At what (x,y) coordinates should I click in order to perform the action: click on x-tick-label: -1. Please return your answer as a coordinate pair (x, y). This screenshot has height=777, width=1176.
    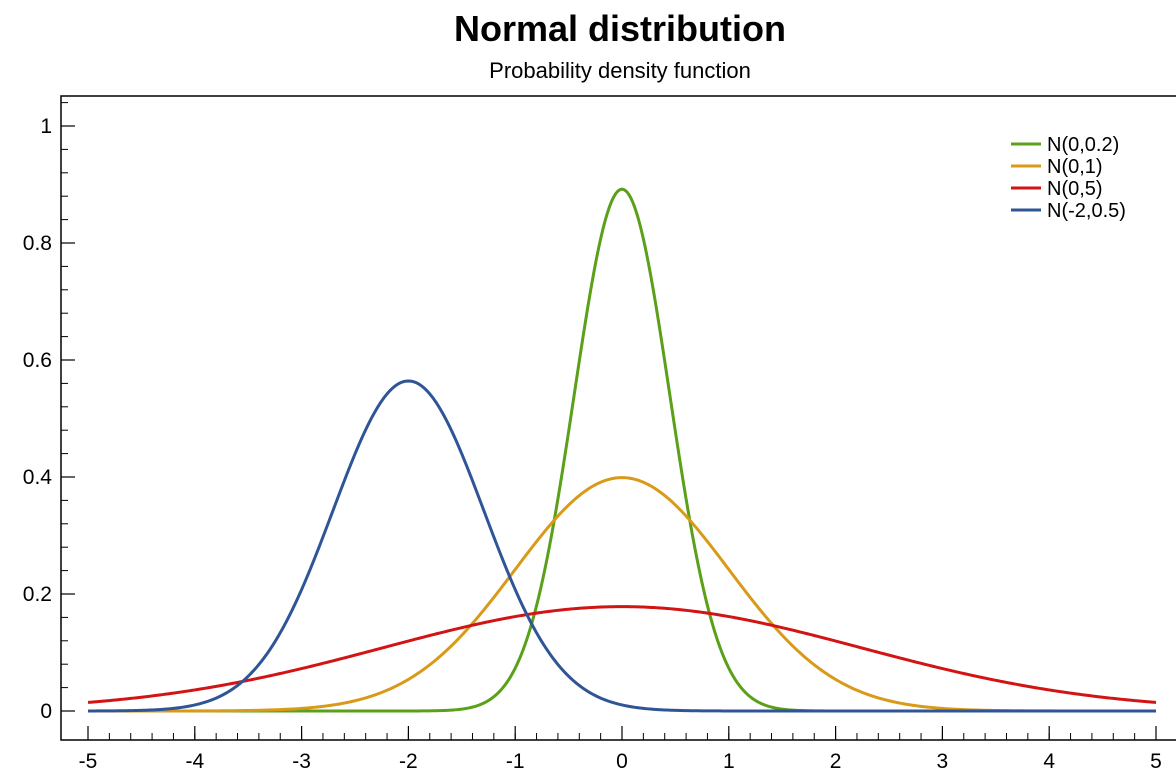
    Looking at the image, I should click on (515, 761).